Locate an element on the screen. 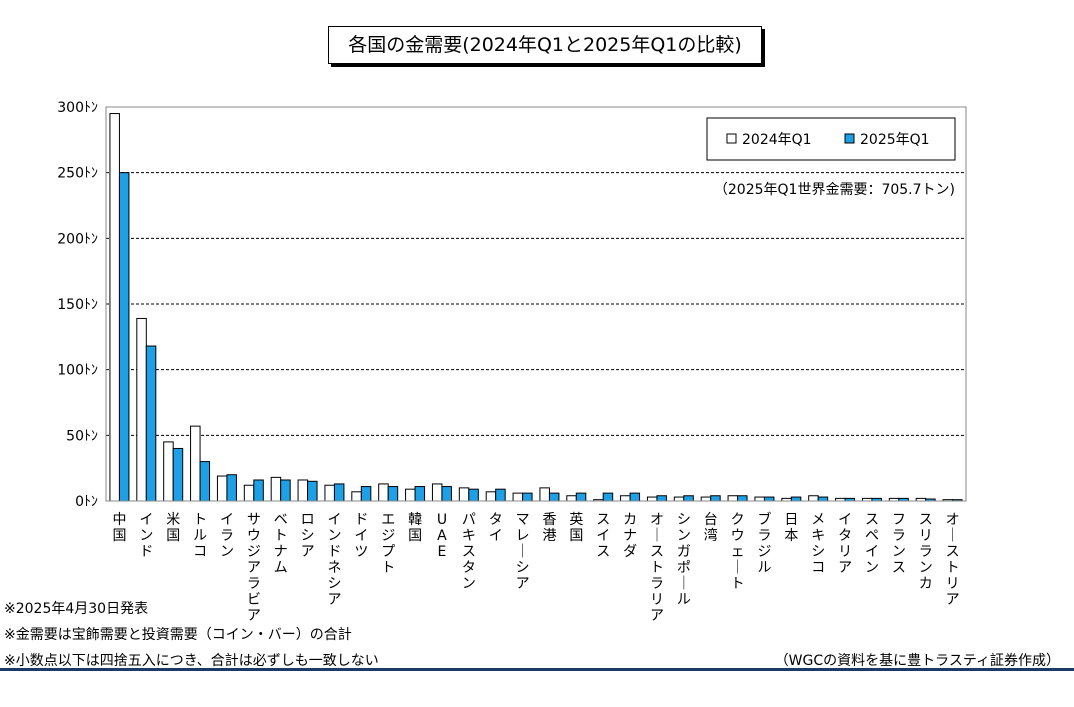 The image size is (1074, 707). source-note: （WGCの資料を基に豊トラスティ証券作成） is located at coordinates (917, 661).